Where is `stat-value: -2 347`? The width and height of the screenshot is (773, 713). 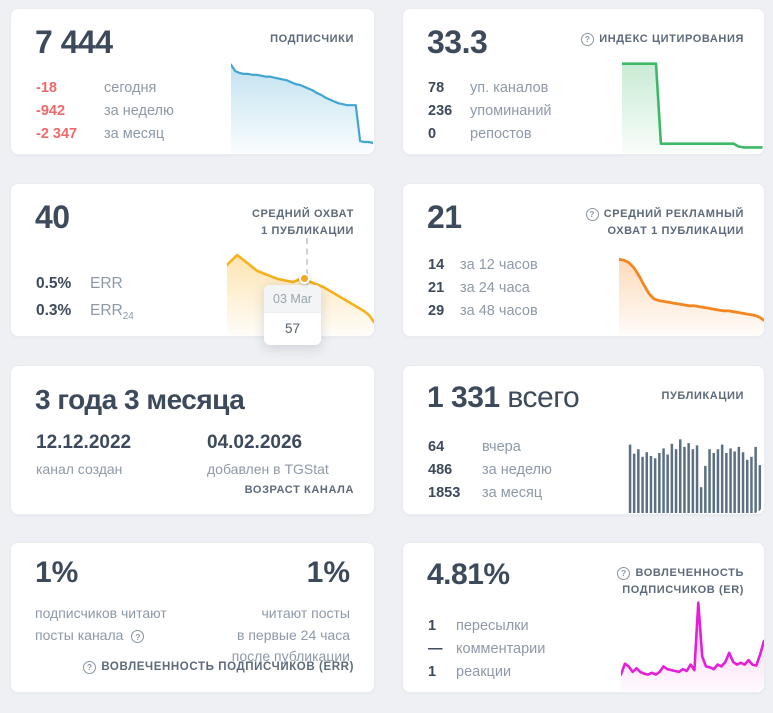
stat-value: -2 347 is located at coordinates (57, 134).